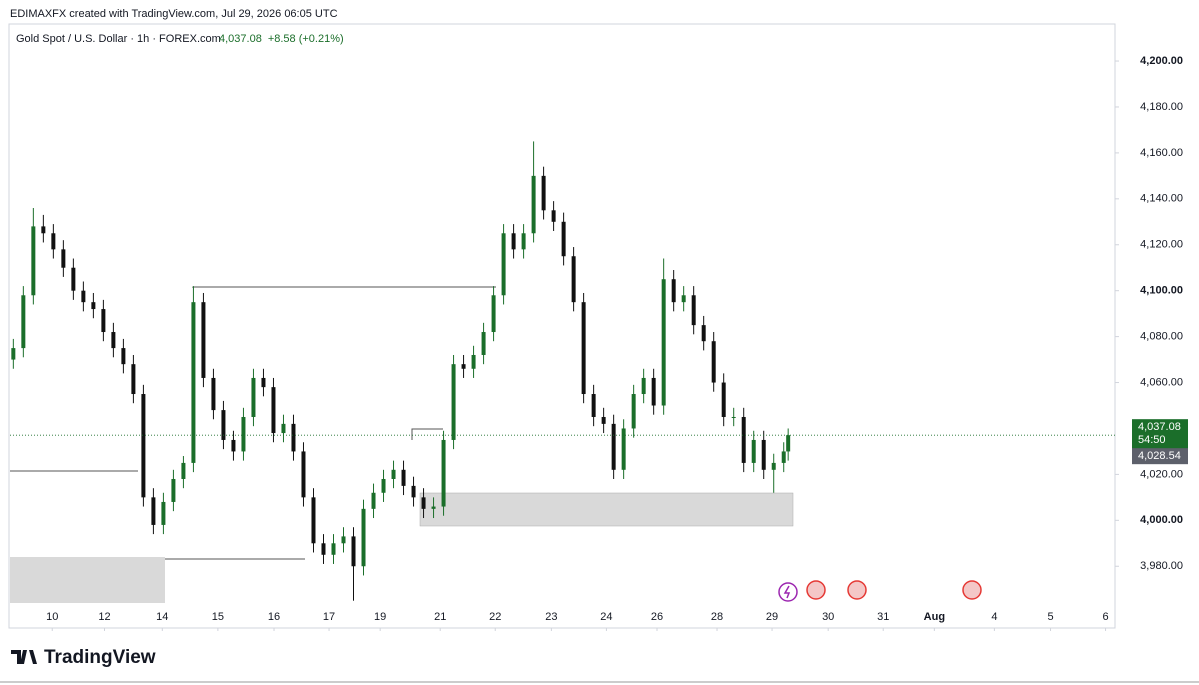 Image resolution: width=1199 pixels, height=685 pixels. What do you see at coordinates (1050, 617) in the screenshot?
I see `x-tick-label: 5` at bounding box center [1050, 617].